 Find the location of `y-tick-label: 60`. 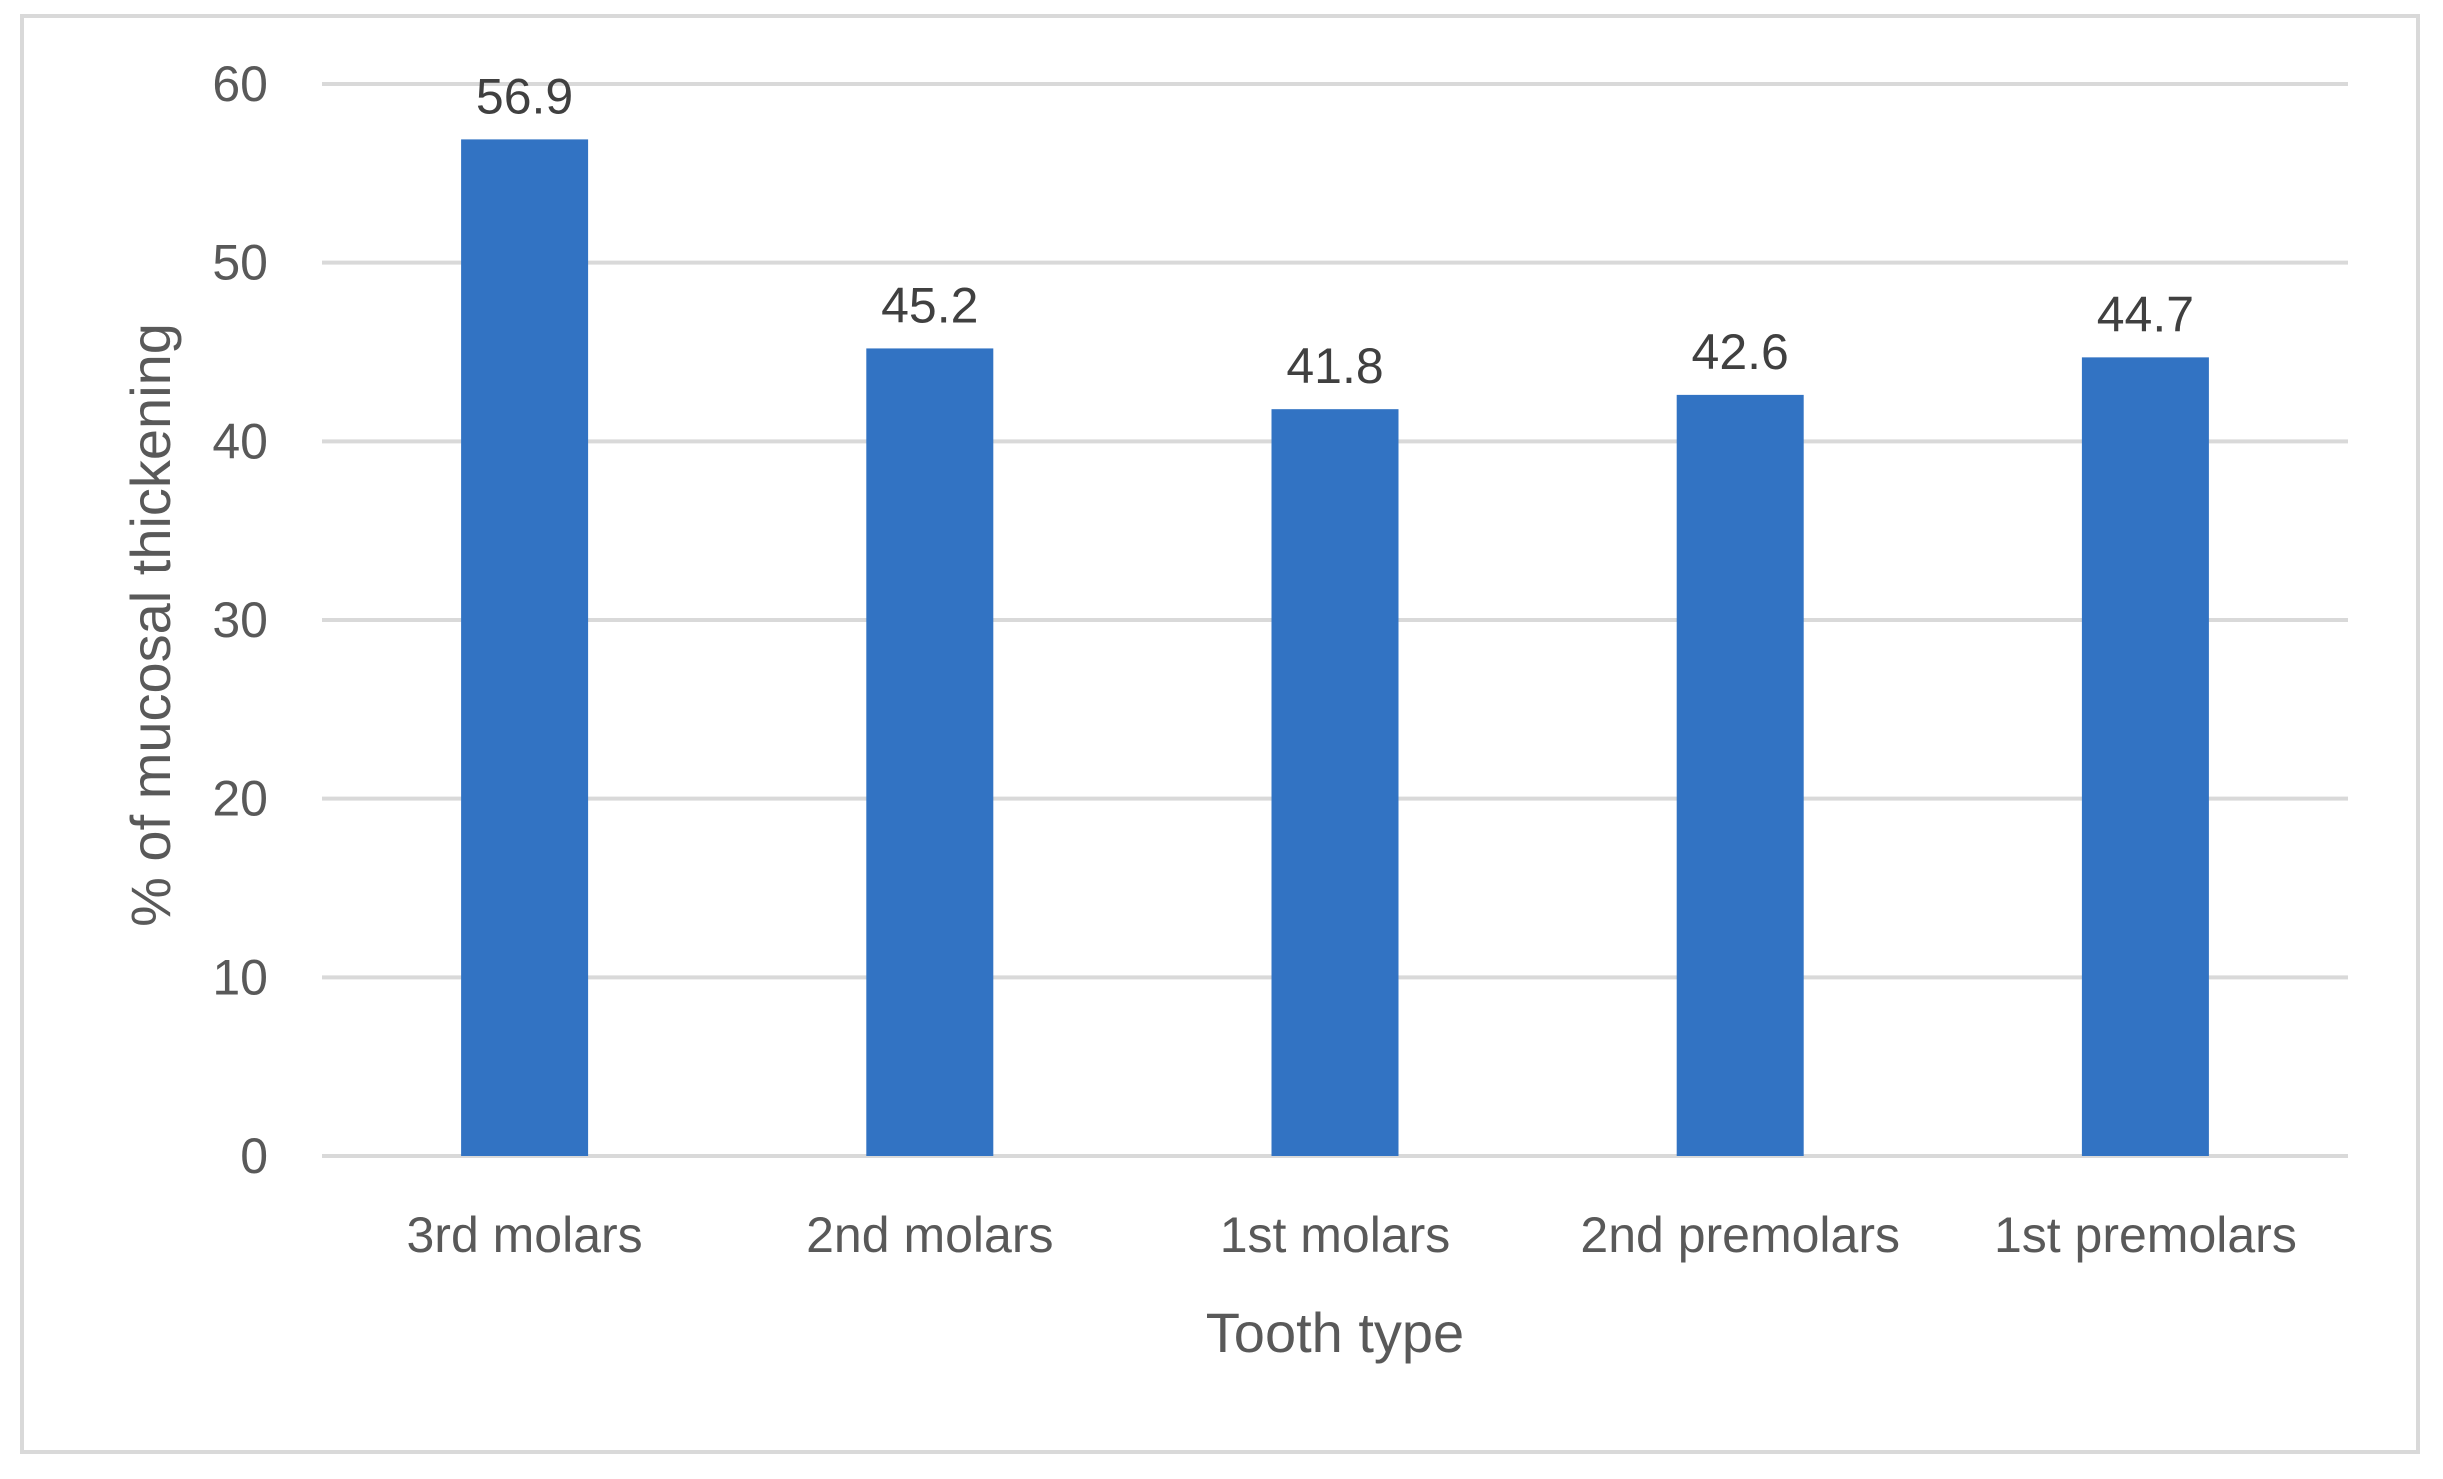

y-tick-label: 60 is located at coordinates (240, 84).